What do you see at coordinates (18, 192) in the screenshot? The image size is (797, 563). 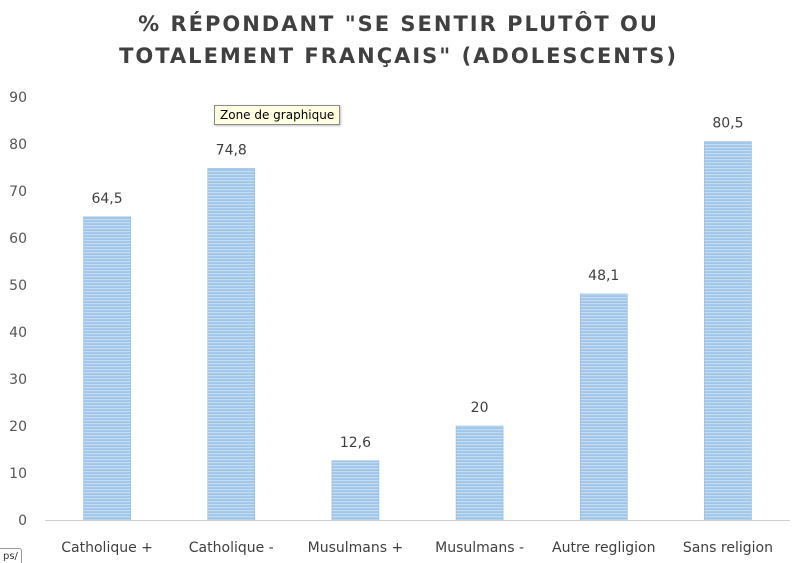 I see `y-tick-label: 70` at bounding box center [18, 192].